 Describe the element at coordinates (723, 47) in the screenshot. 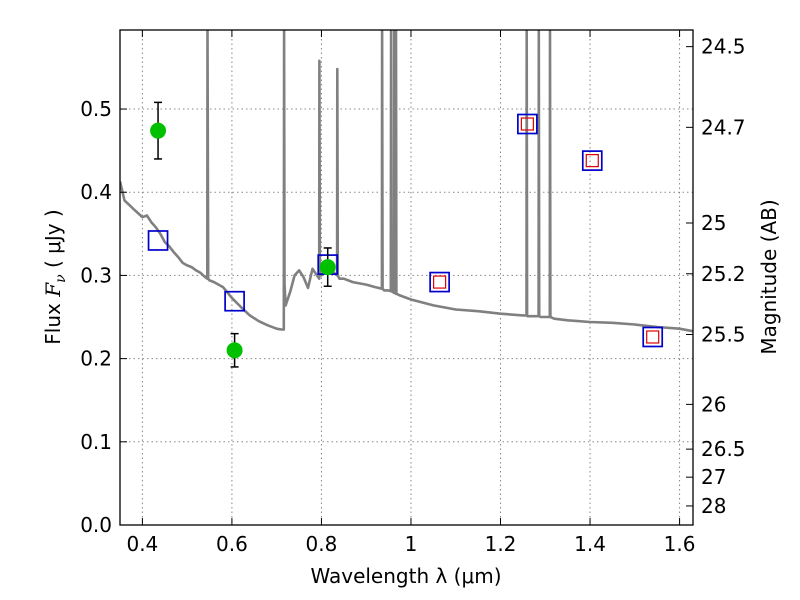

I see `magnitude-tick-label: 24.5` at that location.